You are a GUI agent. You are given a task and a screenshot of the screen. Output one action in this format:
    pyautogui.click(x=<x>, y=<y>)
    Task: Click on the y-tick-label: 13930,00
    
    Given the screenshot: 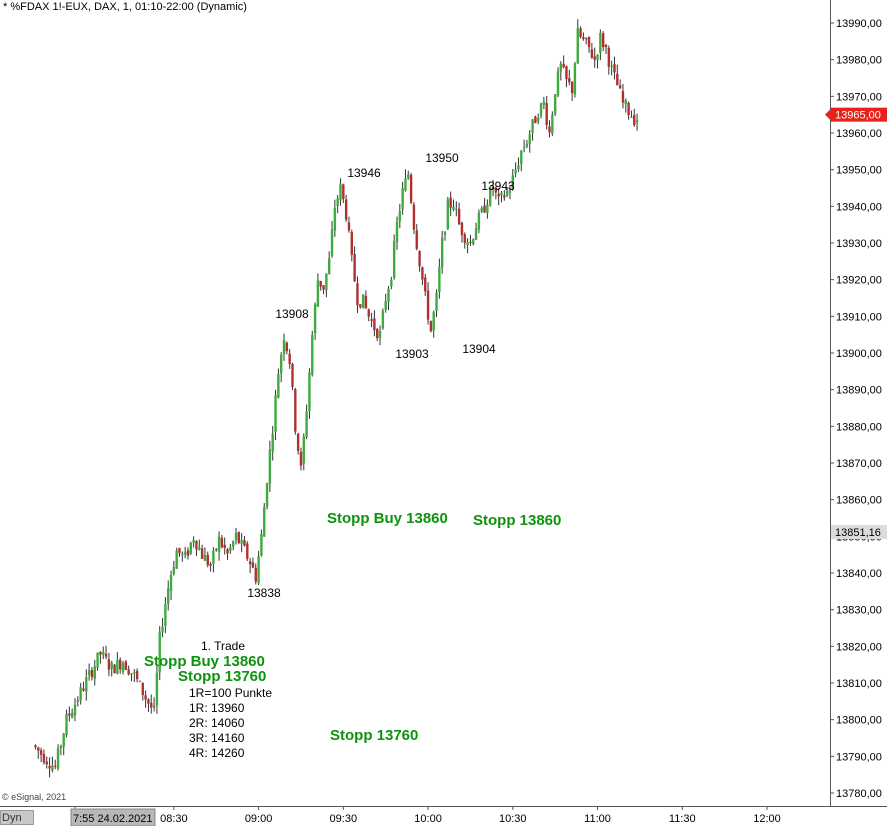 What is the action you would take?
    pyautogui.click(x=859, y=244)
    